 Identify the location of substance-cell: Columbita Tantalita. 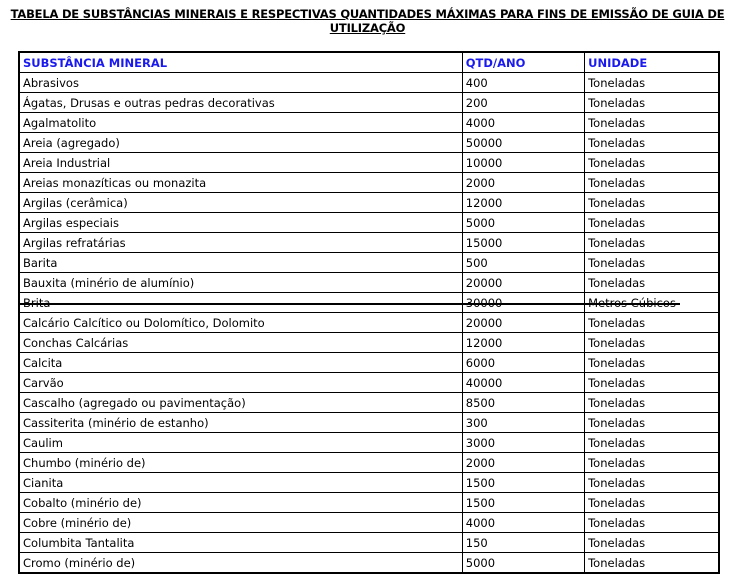
(240, 542).